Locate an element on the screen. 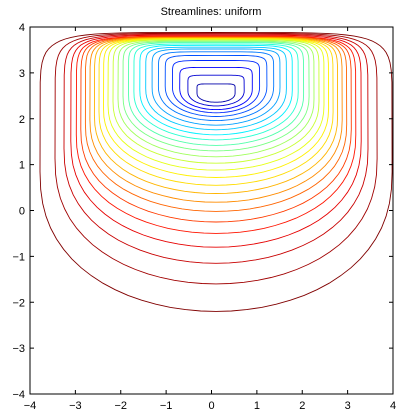  y-tick-label: −3 is located at coordinates (18, 349).